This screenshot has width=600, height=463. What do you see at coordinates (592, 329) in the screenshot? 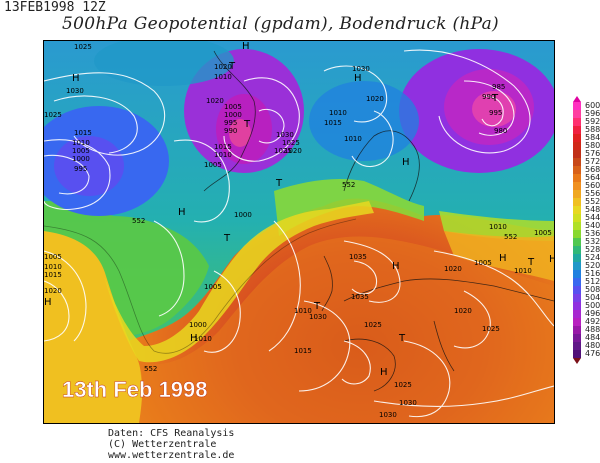
I see `scale-tick-label: 488` at bounding box center [592, 329].